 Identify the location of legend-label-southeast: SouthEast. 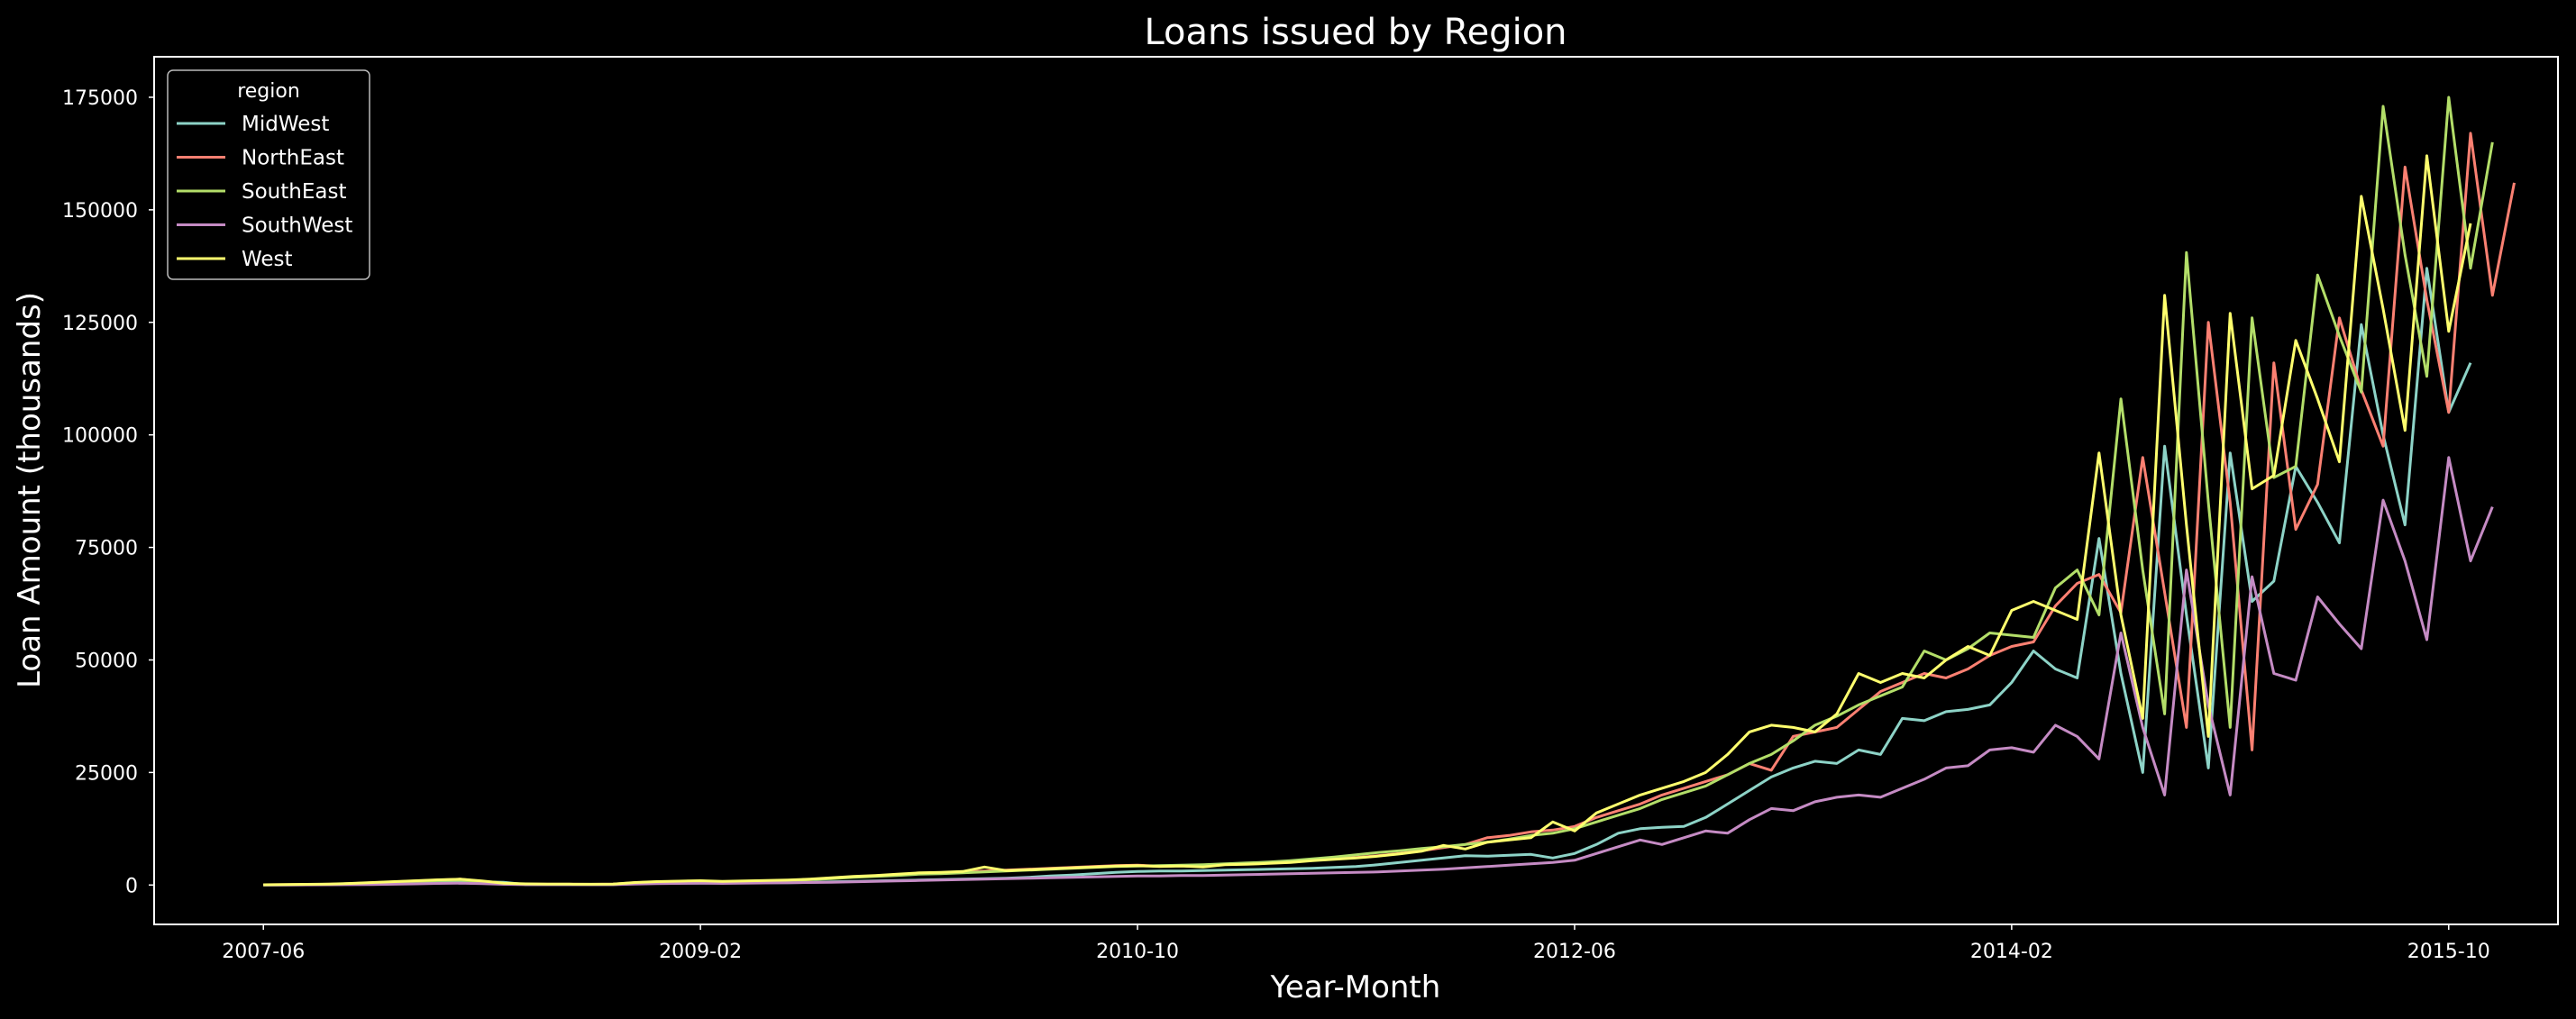
(294, 192).